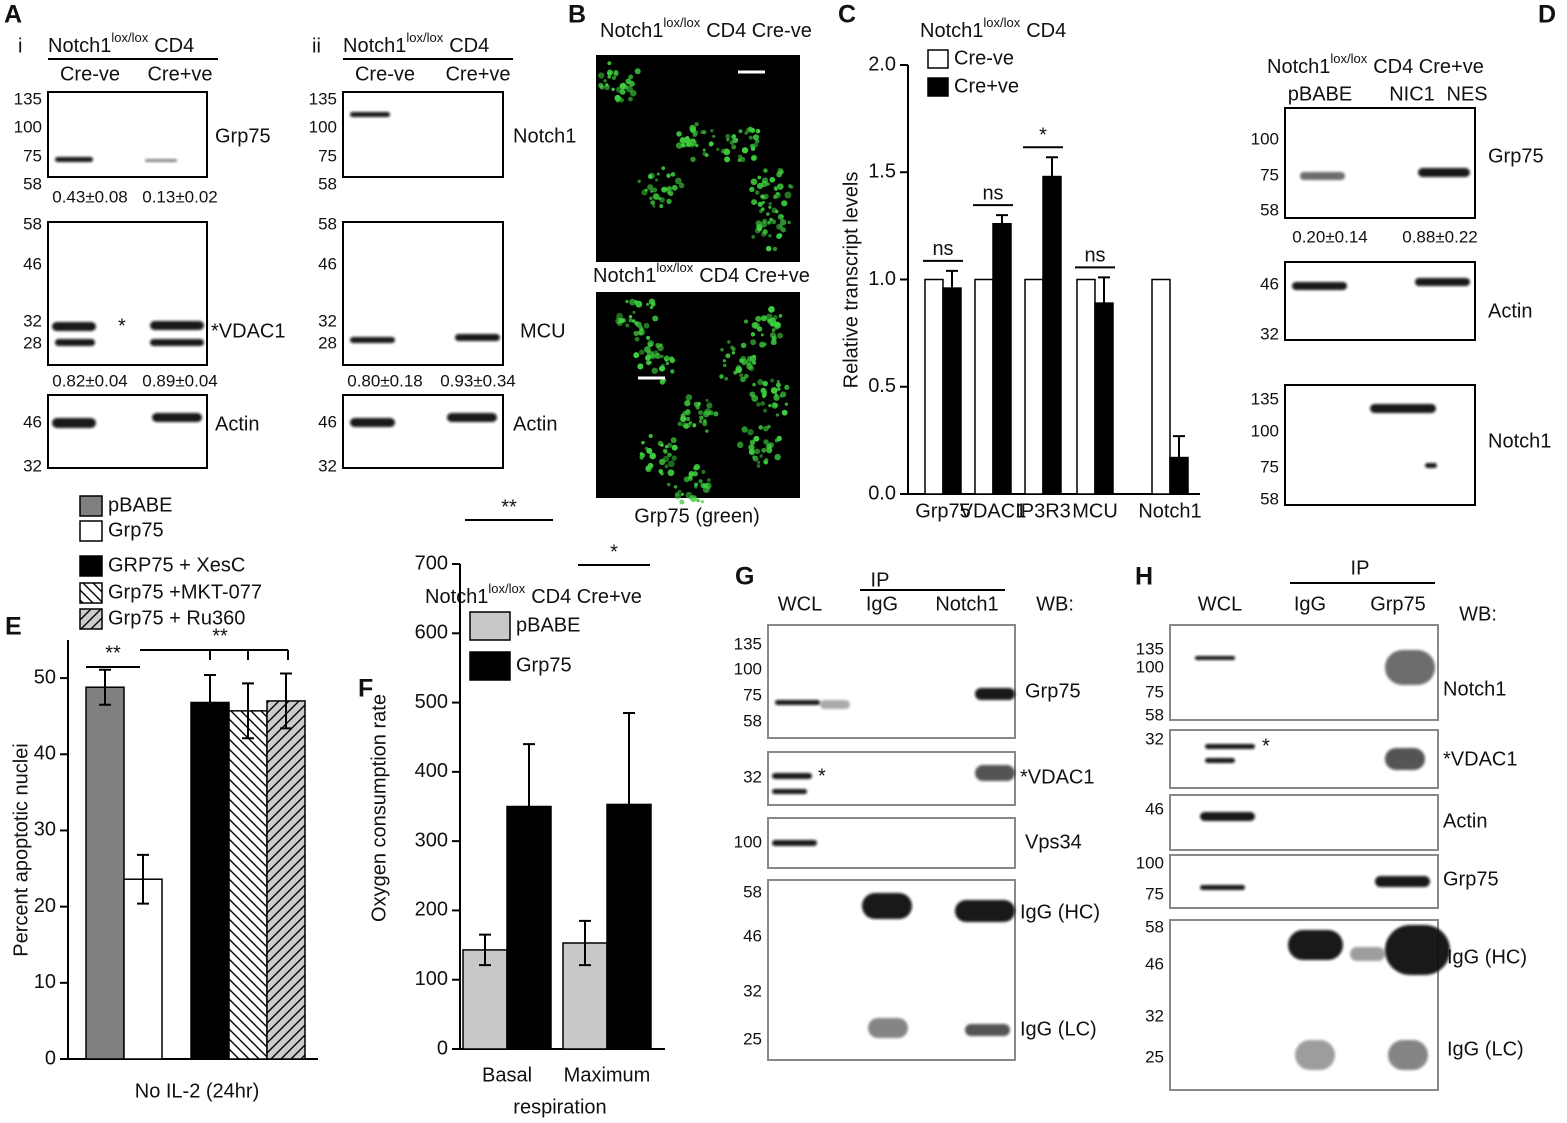 The height and width of the screenshot is (1123, 1567). I want to click on panel-title: Notch1lox/lox CD4 Cre+ve, so click(533, 594).